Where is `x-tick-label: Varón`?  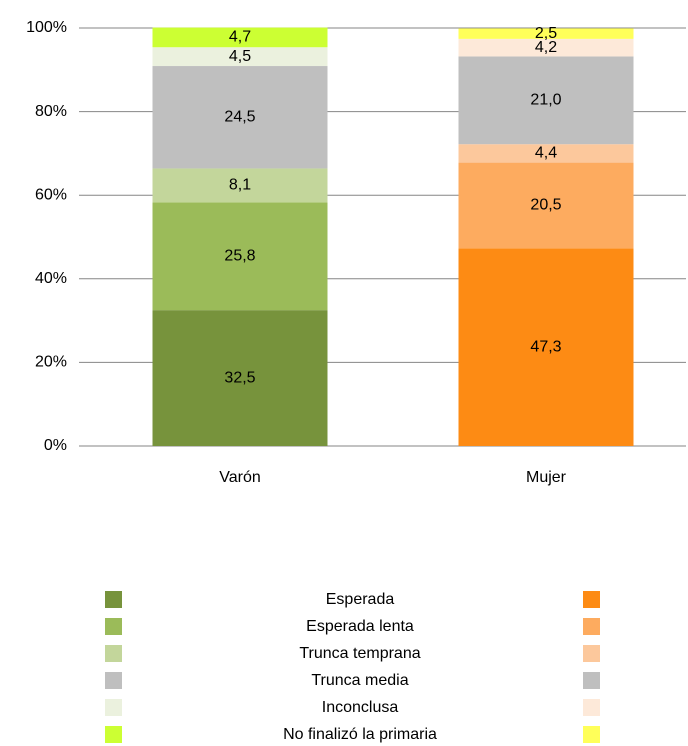 x-tick-label: Varón is located at coordinates (240, 477).